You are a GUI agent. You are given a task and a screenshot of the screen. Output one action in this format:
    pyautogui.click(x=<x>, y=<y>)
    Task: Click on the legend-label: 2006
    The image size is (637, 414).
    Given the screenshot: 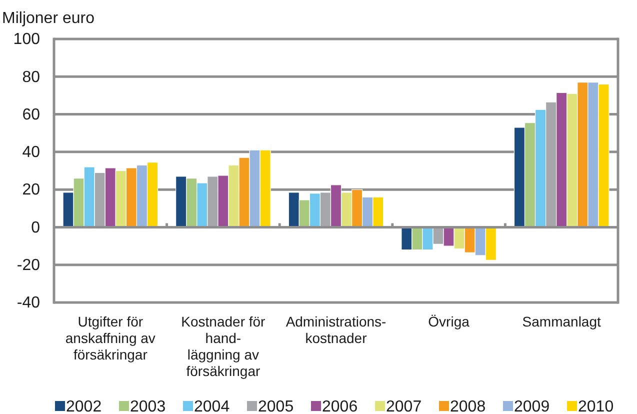 What is the action you would take?
    pyautogui.click(x=340, y=406)
    